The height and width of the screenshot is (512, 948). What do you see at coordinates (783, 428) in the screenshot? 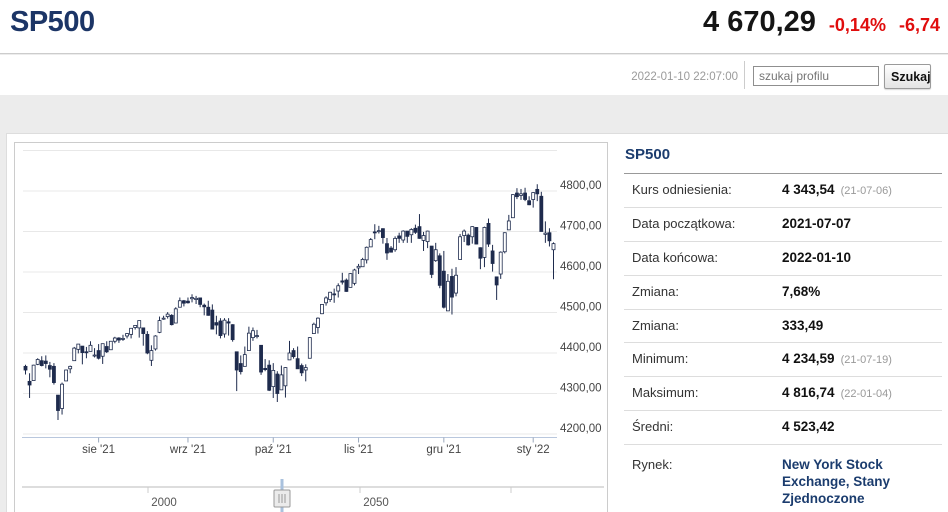
I see `stat-row-average: Średni: 4 523,42` at bounding box center [783, 428].